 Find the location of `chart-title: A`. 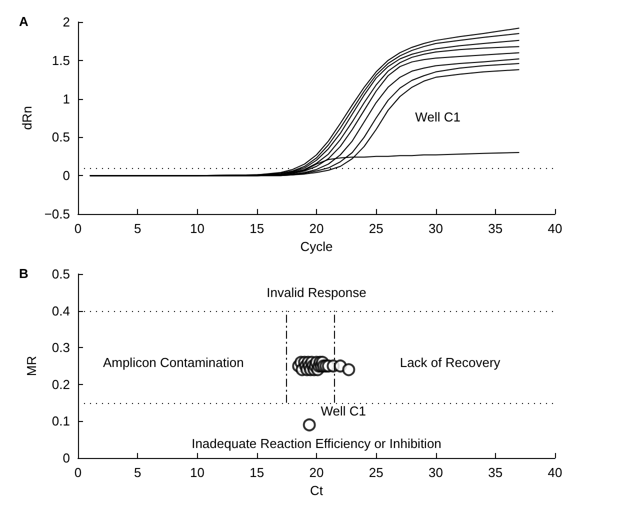

chart-title: A is located at coordinates (24, 21).